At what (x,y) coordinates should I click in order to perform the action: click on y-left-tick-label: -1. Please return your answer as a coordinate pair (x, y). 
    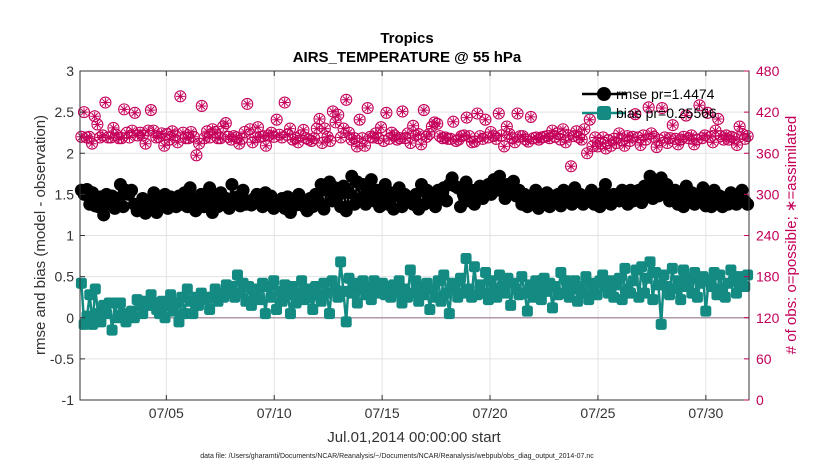
    Looking at the image, I should click on (68, 400).